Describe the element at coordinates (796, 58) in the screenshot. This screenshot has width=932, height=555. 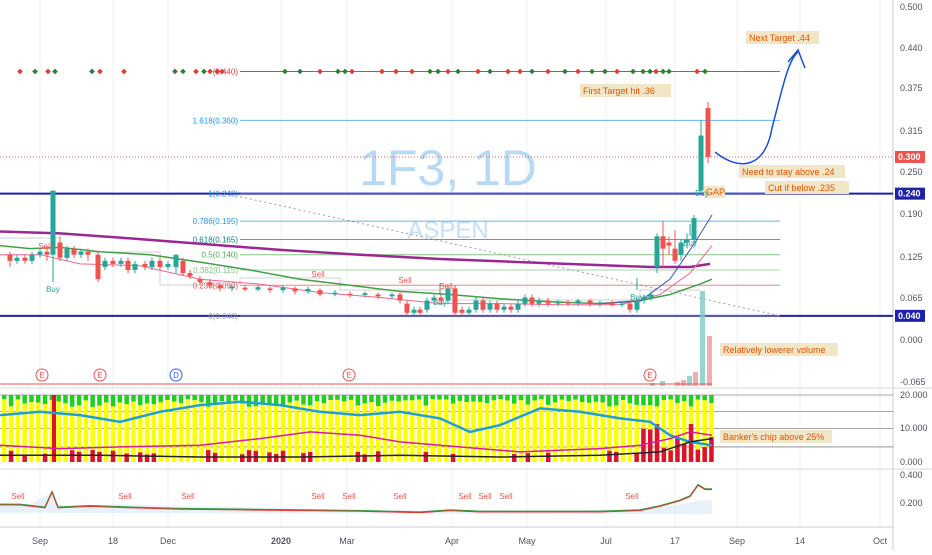
I see `projection-arrowhead` at that location.